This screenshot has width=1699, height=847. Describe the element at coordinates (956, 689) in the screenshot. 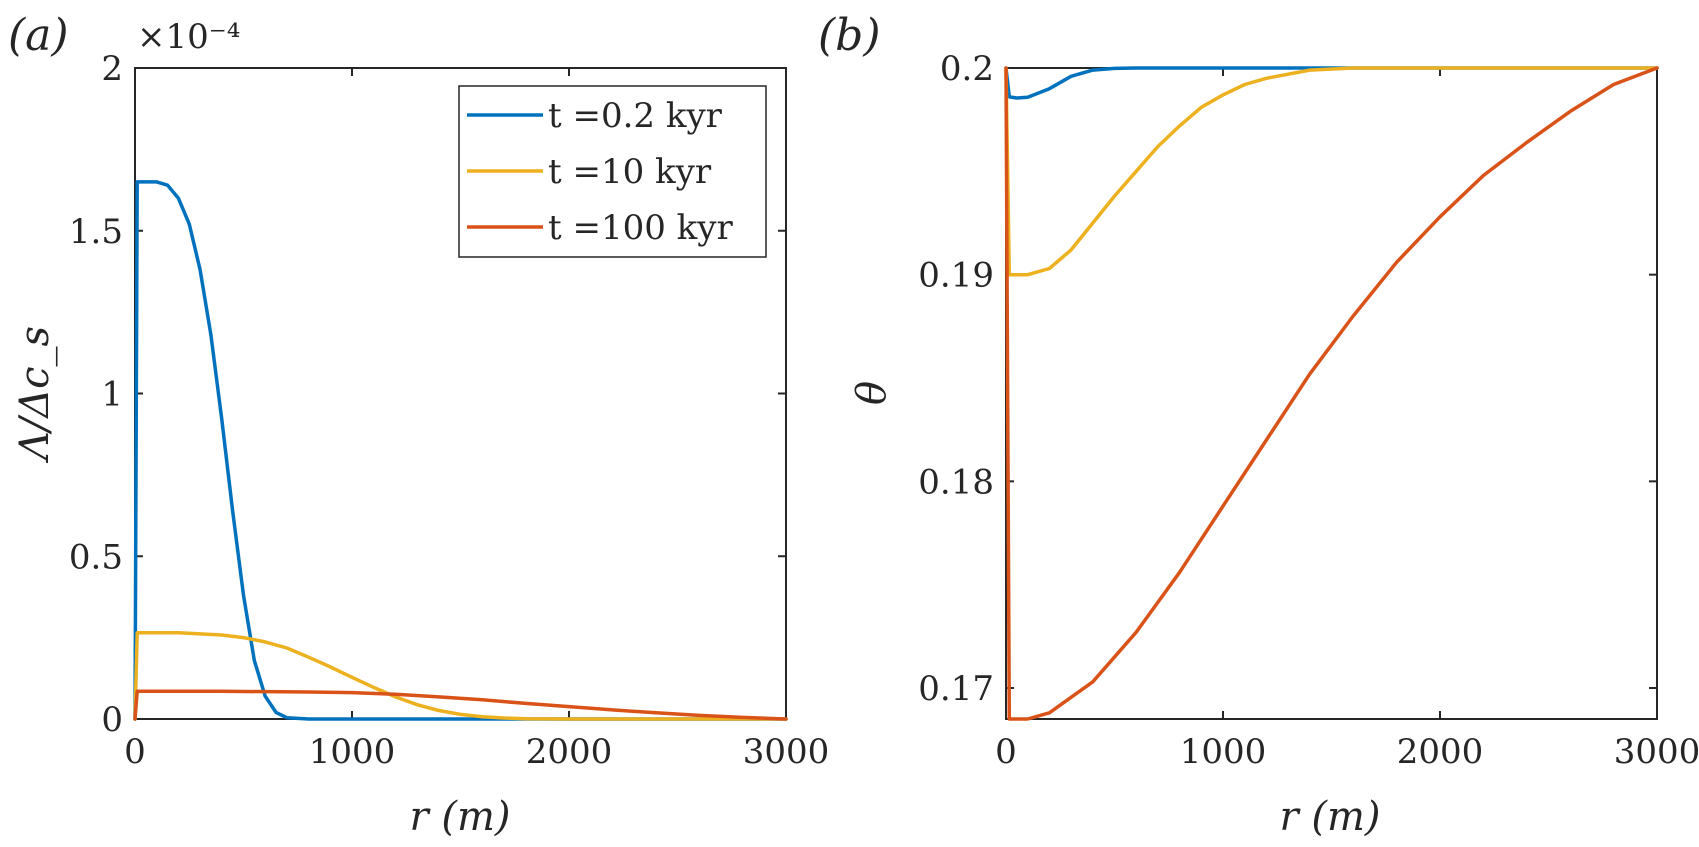

I see `panel-b-y-tick-label: 0.17` at that location.